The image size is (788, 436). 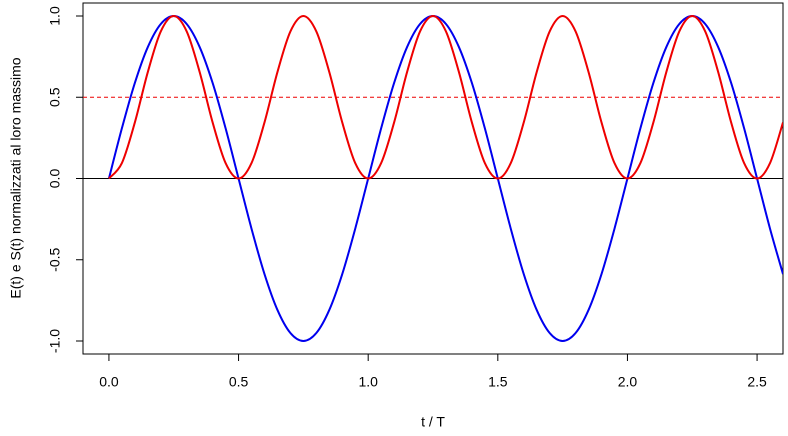 I want to click on y-tick-label: -1.0, so click(x=55, y=341).